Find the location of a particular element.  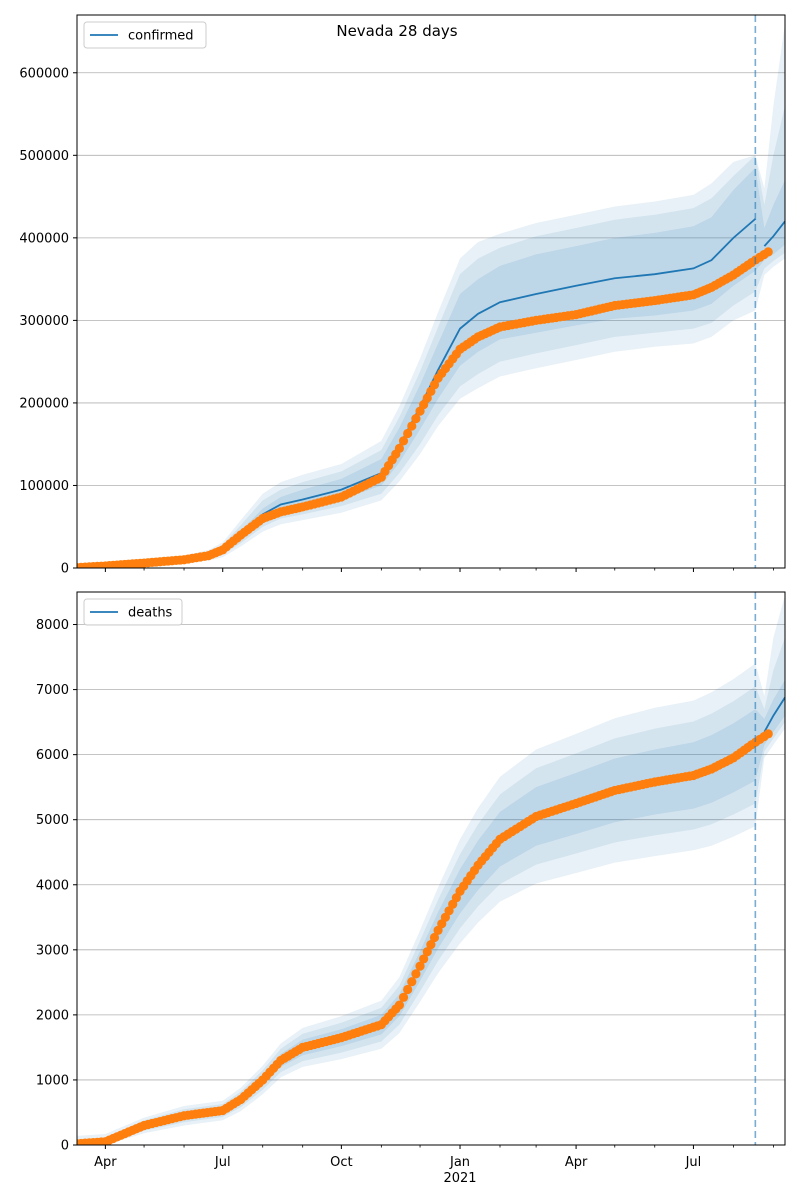

y-tick-label: 500000 is located at coordinates (44, 156).